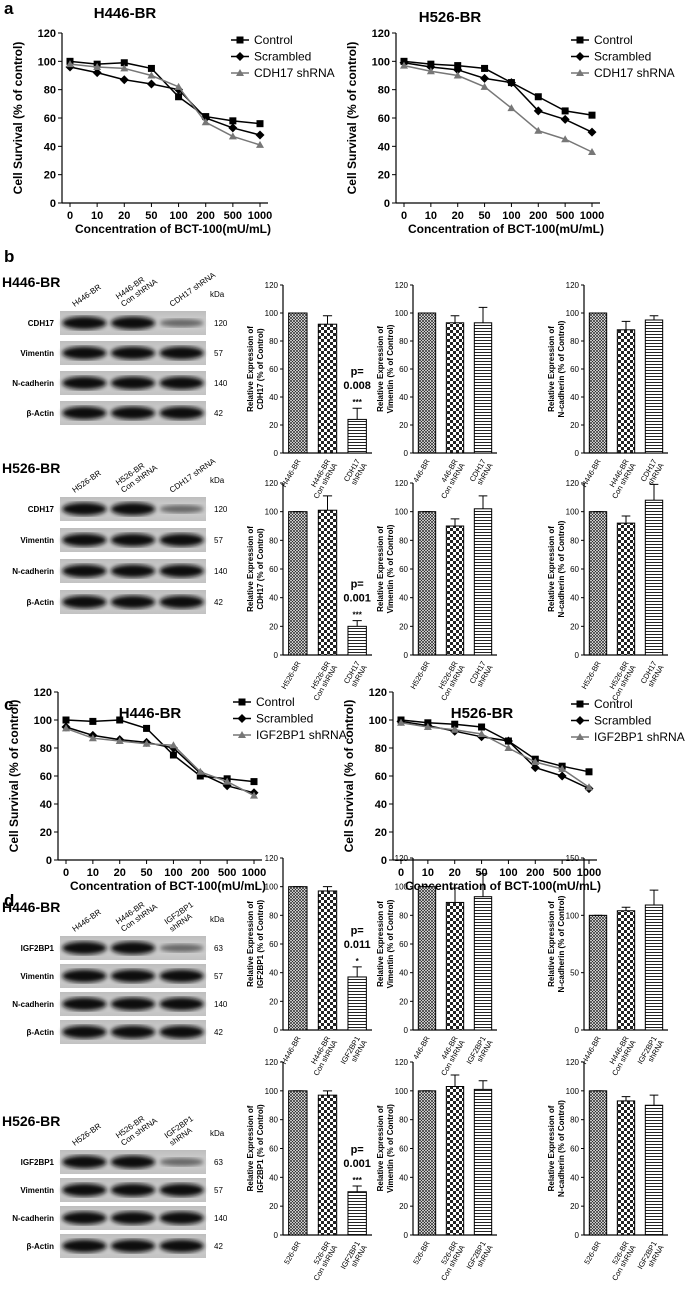 The width and height of the screenshot is (685, 1300). Describe the element at coordinates (449, 1260) in the screenshot. I see `x-tick-label: 526-BRCon shRNA` at that location.